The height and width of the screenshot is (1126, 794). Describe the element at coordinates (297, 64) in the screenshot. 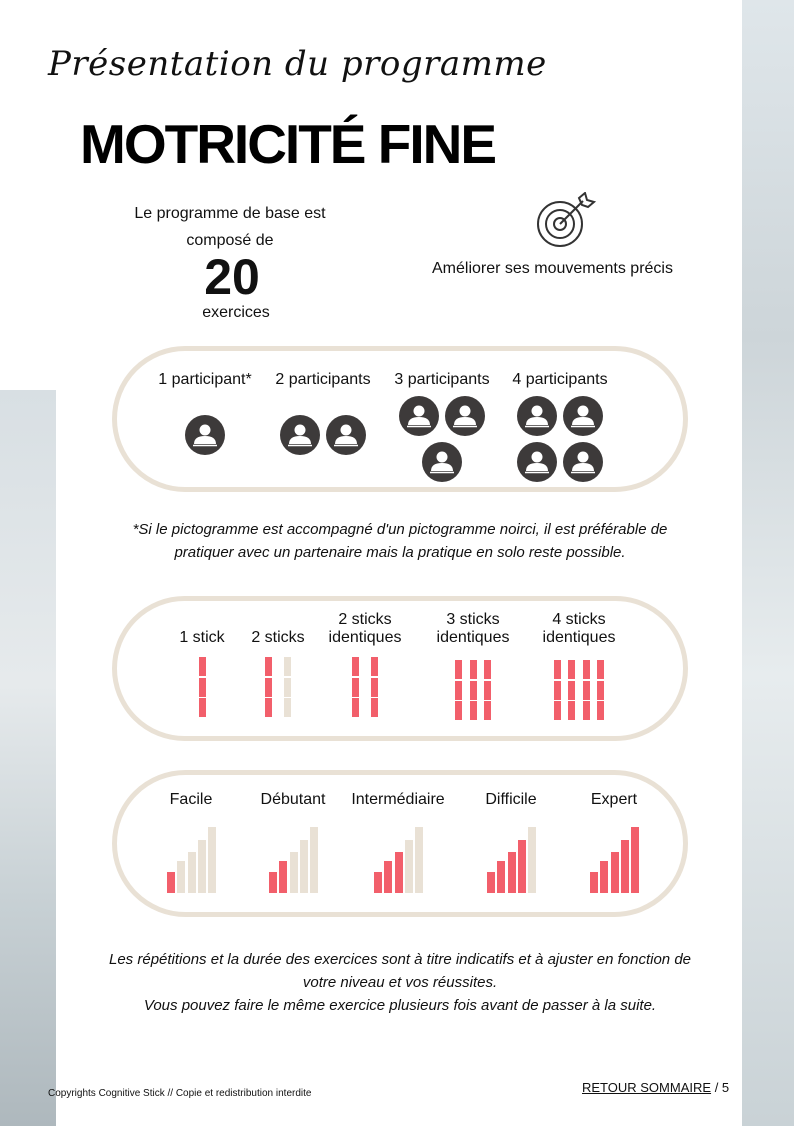

I see `script-title: Présentation du programme` at that location.